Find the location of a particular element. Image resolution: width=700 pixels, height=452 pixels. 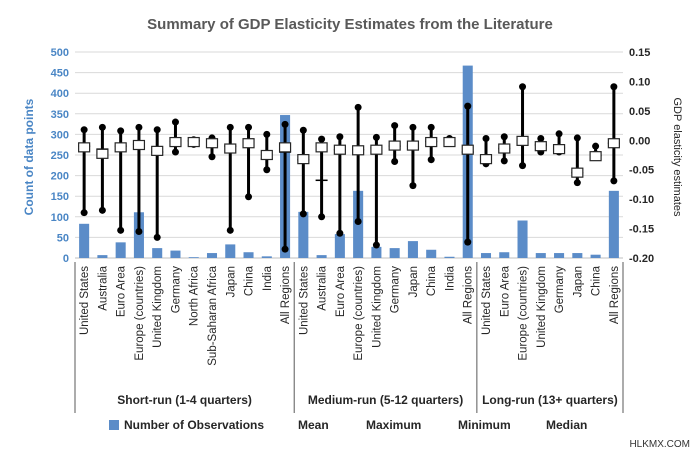

group-label: Long-run (13+ quarters) is located at coordinates (550, 400).